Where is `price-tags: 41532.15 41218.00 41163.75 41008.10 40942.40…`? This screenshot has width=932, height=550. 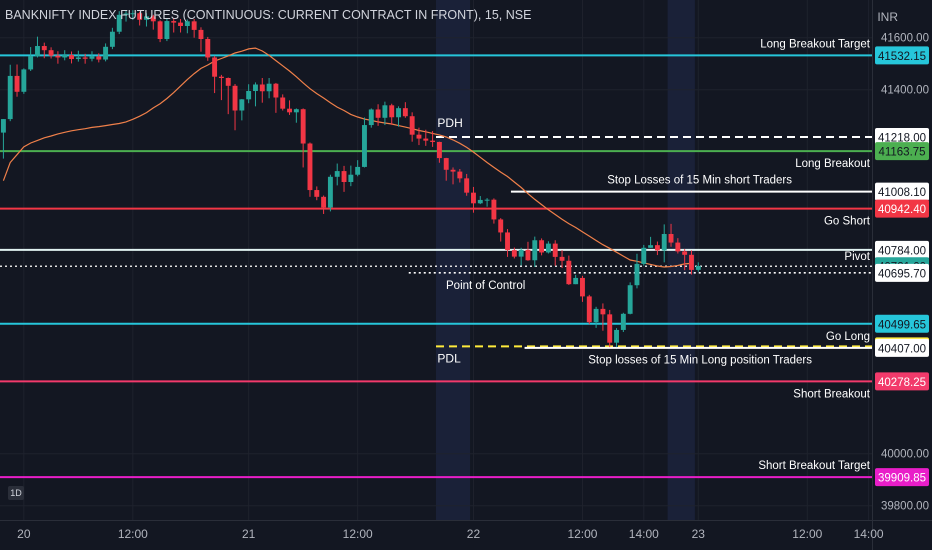
price-tags: 41532.15 41218.00 41163.75 41008.10 40942.40… is located at coordinates (902, 266).